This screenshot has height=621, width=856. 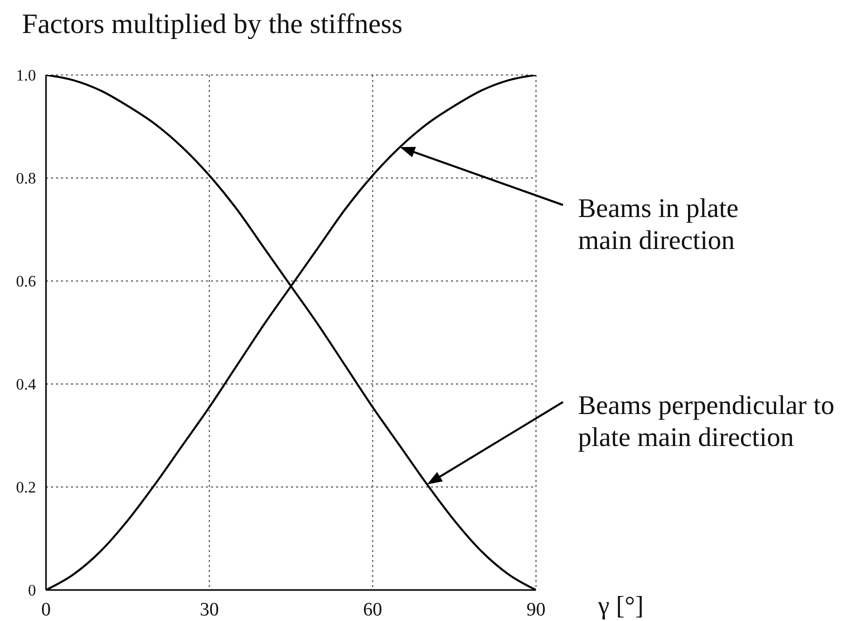 What do you see at coordinates (209, 609) in the screenshot?
I see `x-tick-label: 30` at bounding box center [209, 609].